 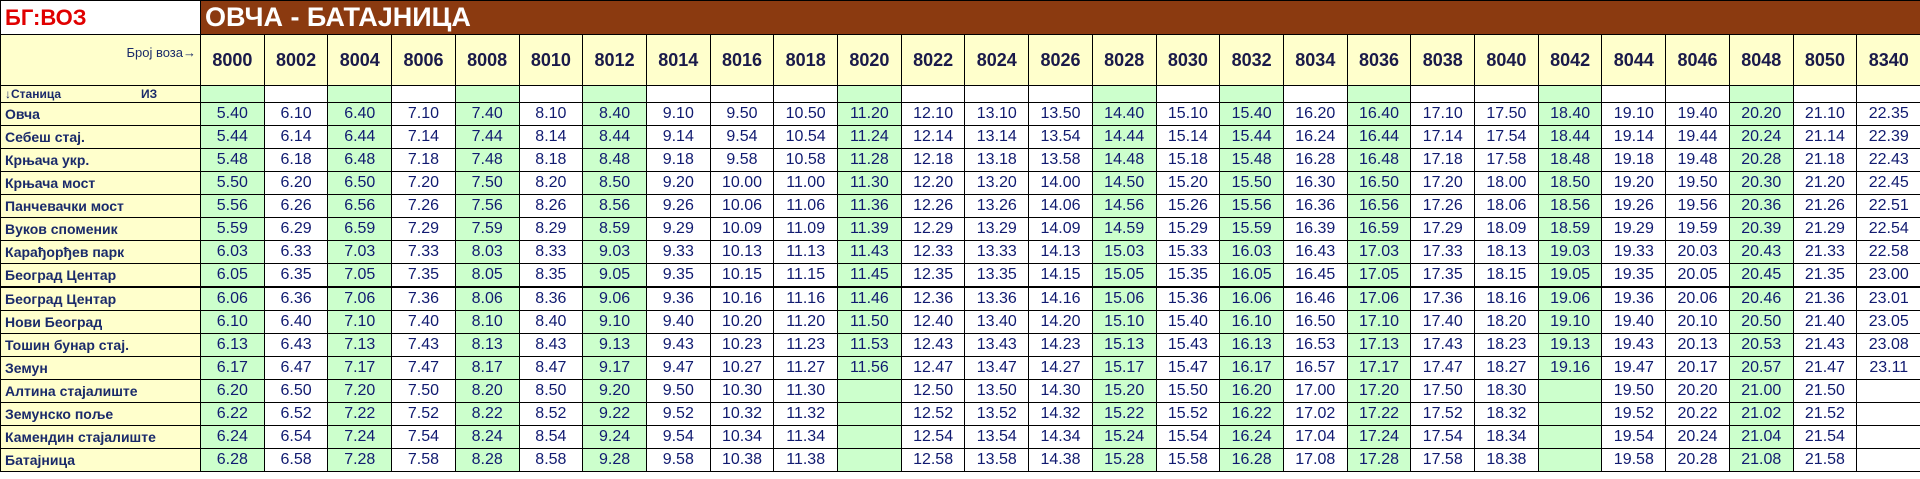 What do you see at coordinates (1888, 60) in the screenshot?
I see `train-number: 8340` at bounding box center [1888, 60].